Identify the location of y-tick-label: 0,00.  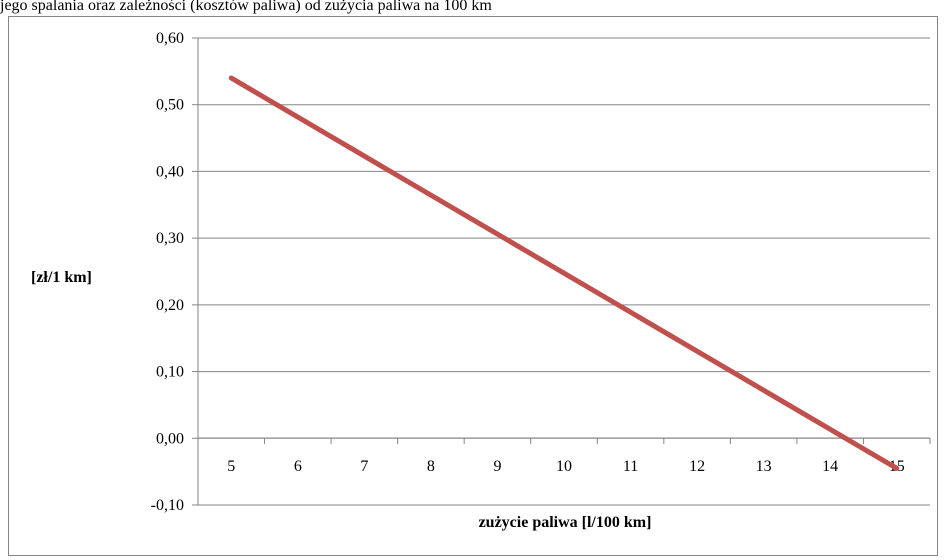
(170, 438).